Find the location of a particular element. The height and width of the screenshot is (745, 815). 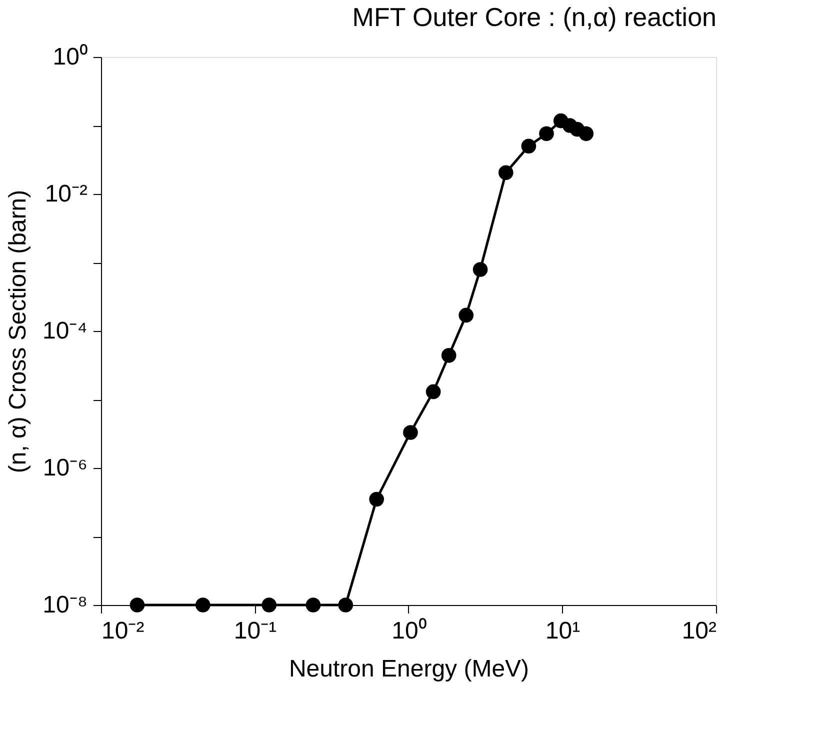

x-tick-label: 10² is located at coordinates (699, 631).